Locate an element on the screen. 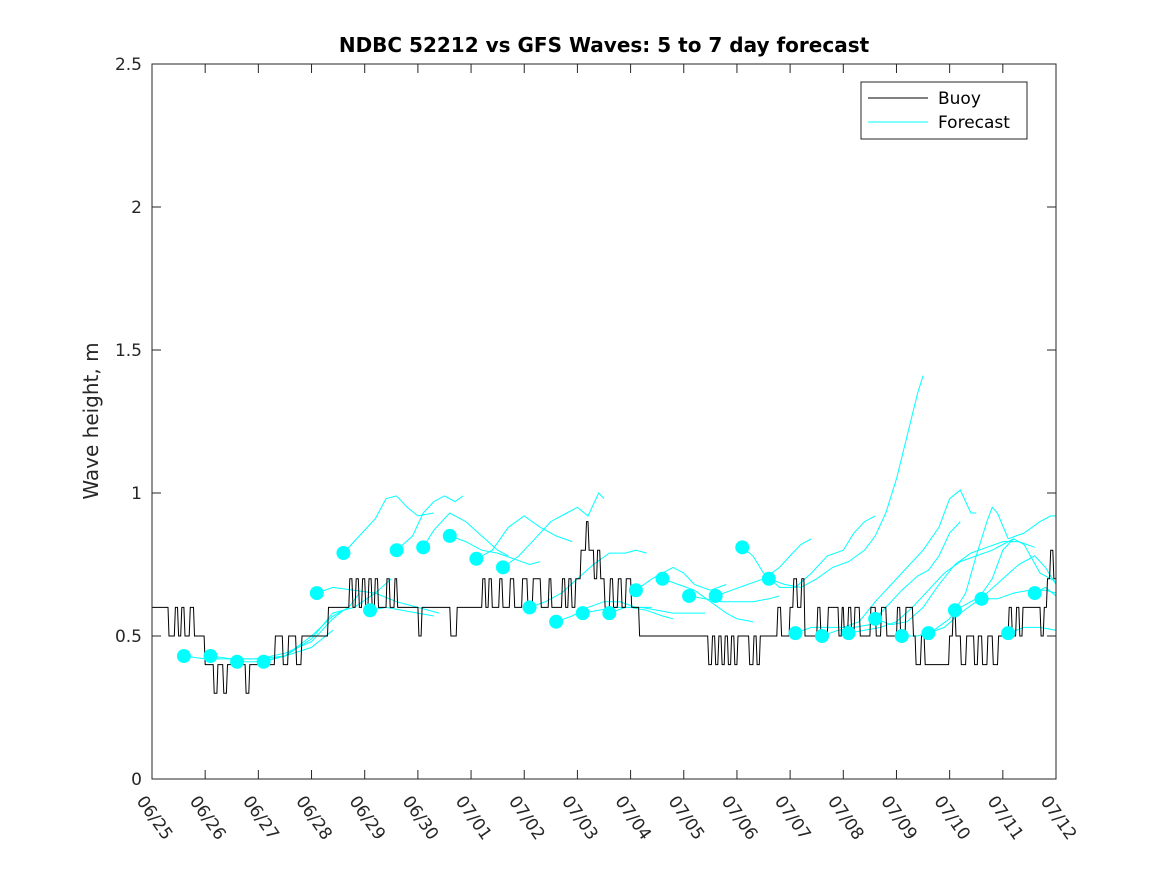 The width and height of the screenshot is (1167, 875). y-tick-label: 1 is located at coordinates (136, 494).